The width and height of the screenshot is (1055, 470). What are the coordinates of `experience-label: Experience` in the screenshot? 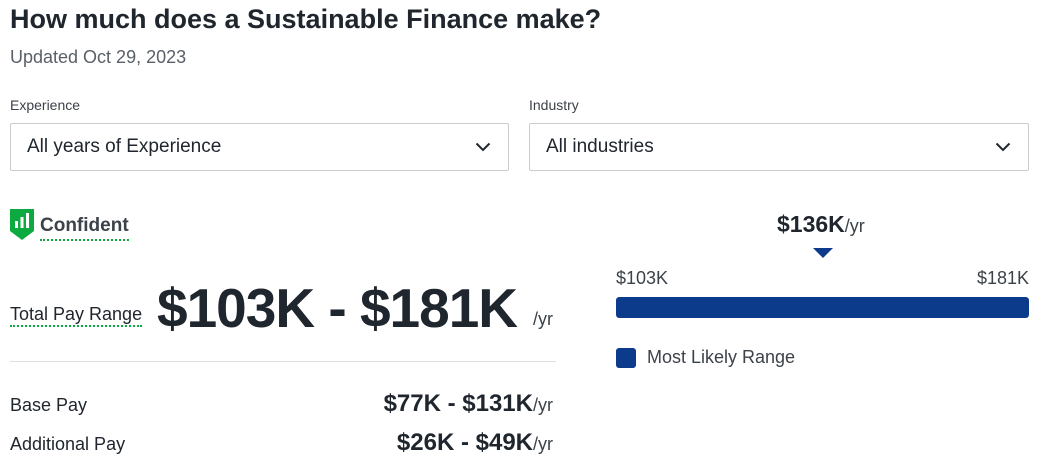 It's located at (45, 105).